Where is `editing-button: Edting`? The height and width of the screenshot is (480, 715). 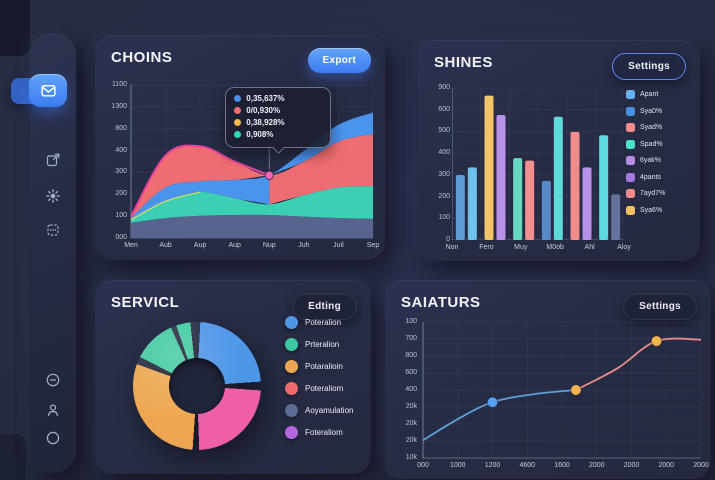
editing-button: Edting is located at coordinates (324, 306).